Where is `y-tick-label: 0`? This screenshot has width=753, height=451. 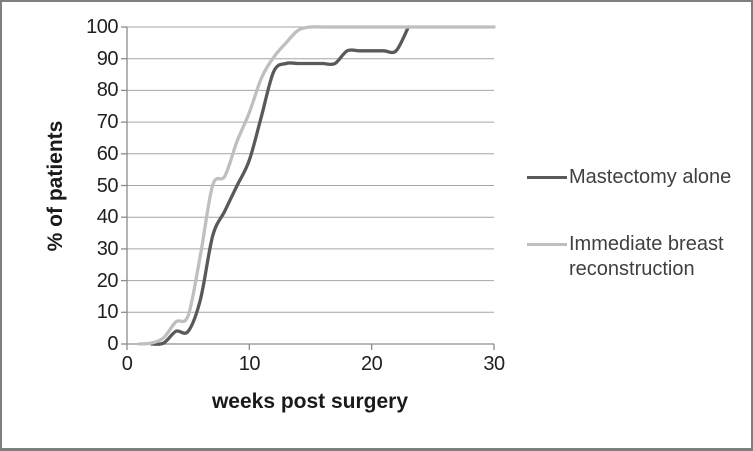 y-tick-label: 0 is located at coordinates (112, 344).